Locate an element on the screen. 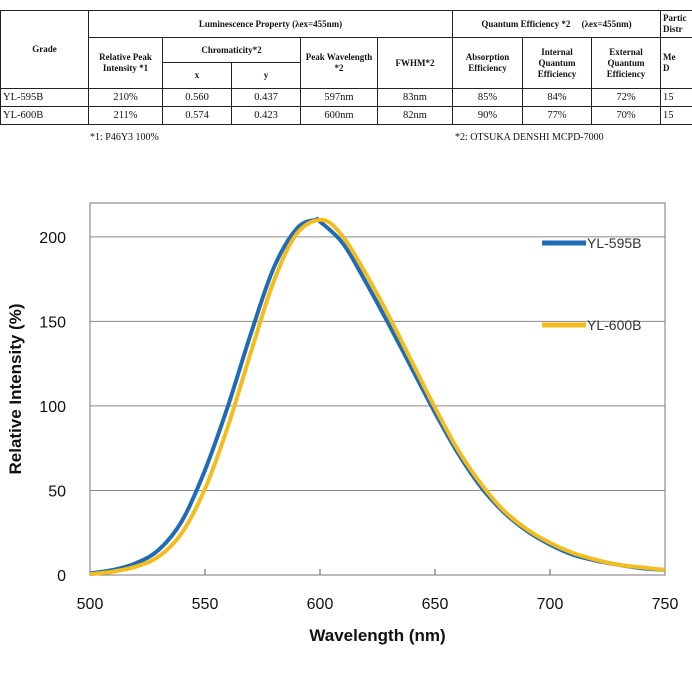 Image resolution: width=692 pixels, height=692 pixels. relative-peak-header: Relative Peak Intensity *1 is located at coordinates (125, 63).